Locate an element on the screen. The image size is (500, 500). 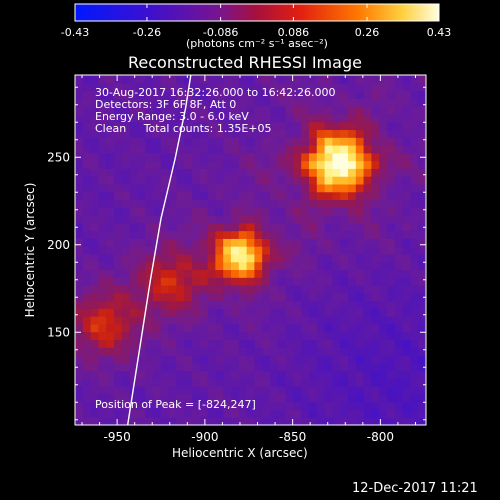
x-tick-label: -950 is located at coordinates (117, 437).